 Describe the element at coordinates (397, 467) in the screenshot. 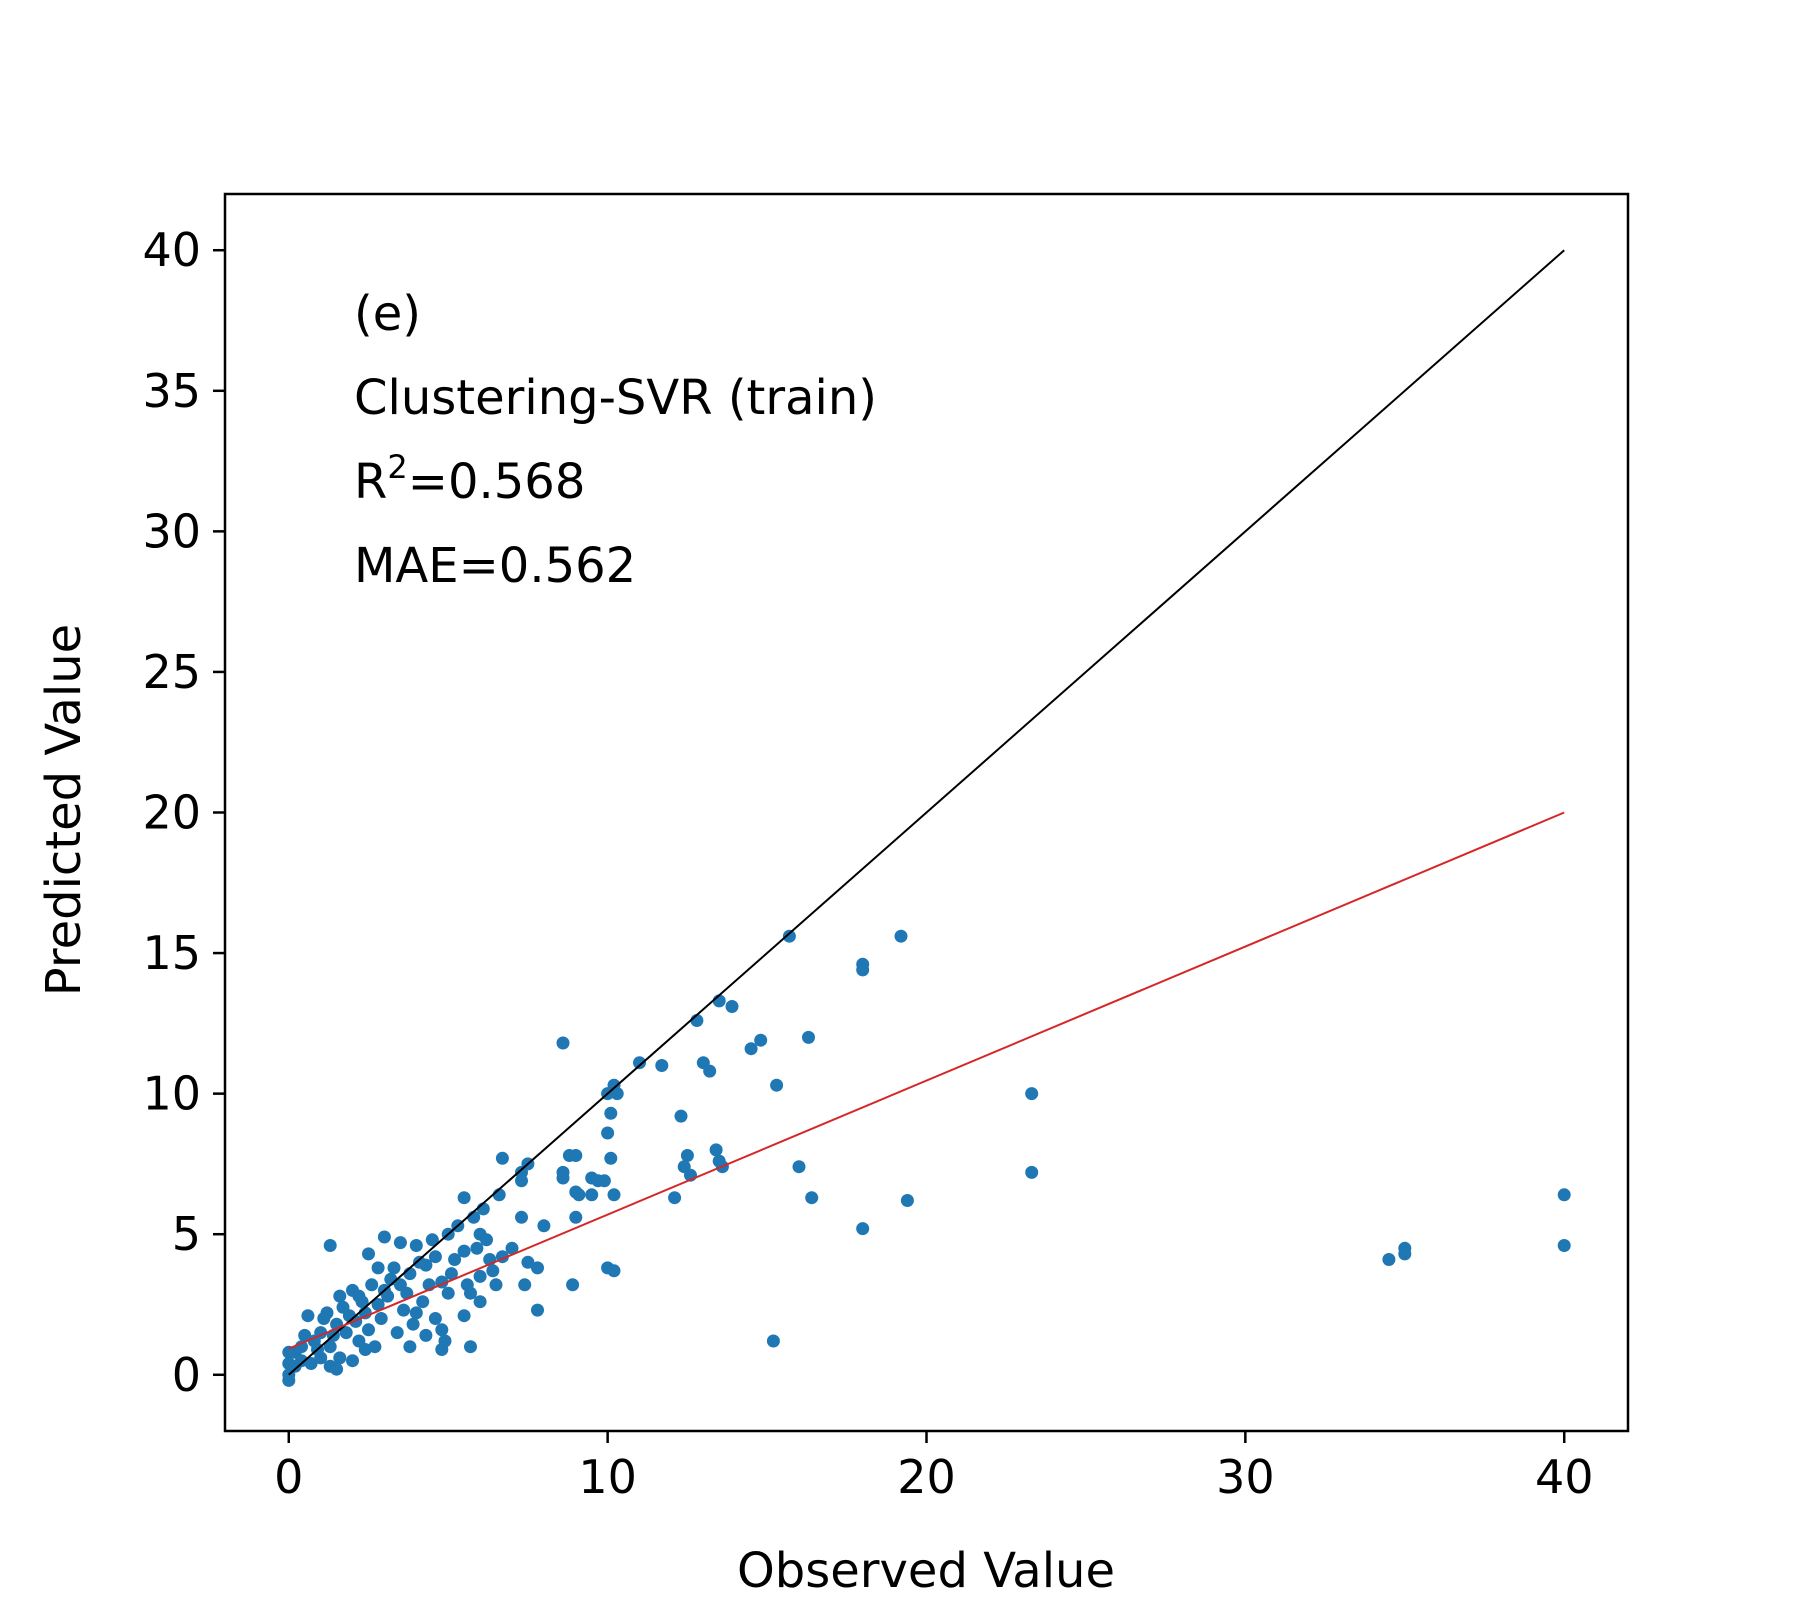

I see `r2-superscript: 2` at that location.